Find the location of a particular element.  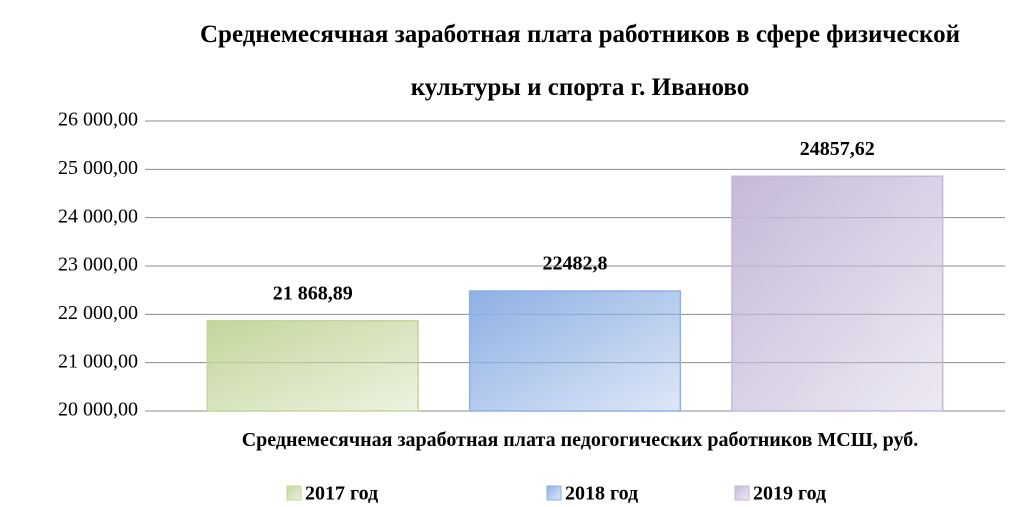

y-tick-label: 24 000,00 is located at coordinates (98, 216).